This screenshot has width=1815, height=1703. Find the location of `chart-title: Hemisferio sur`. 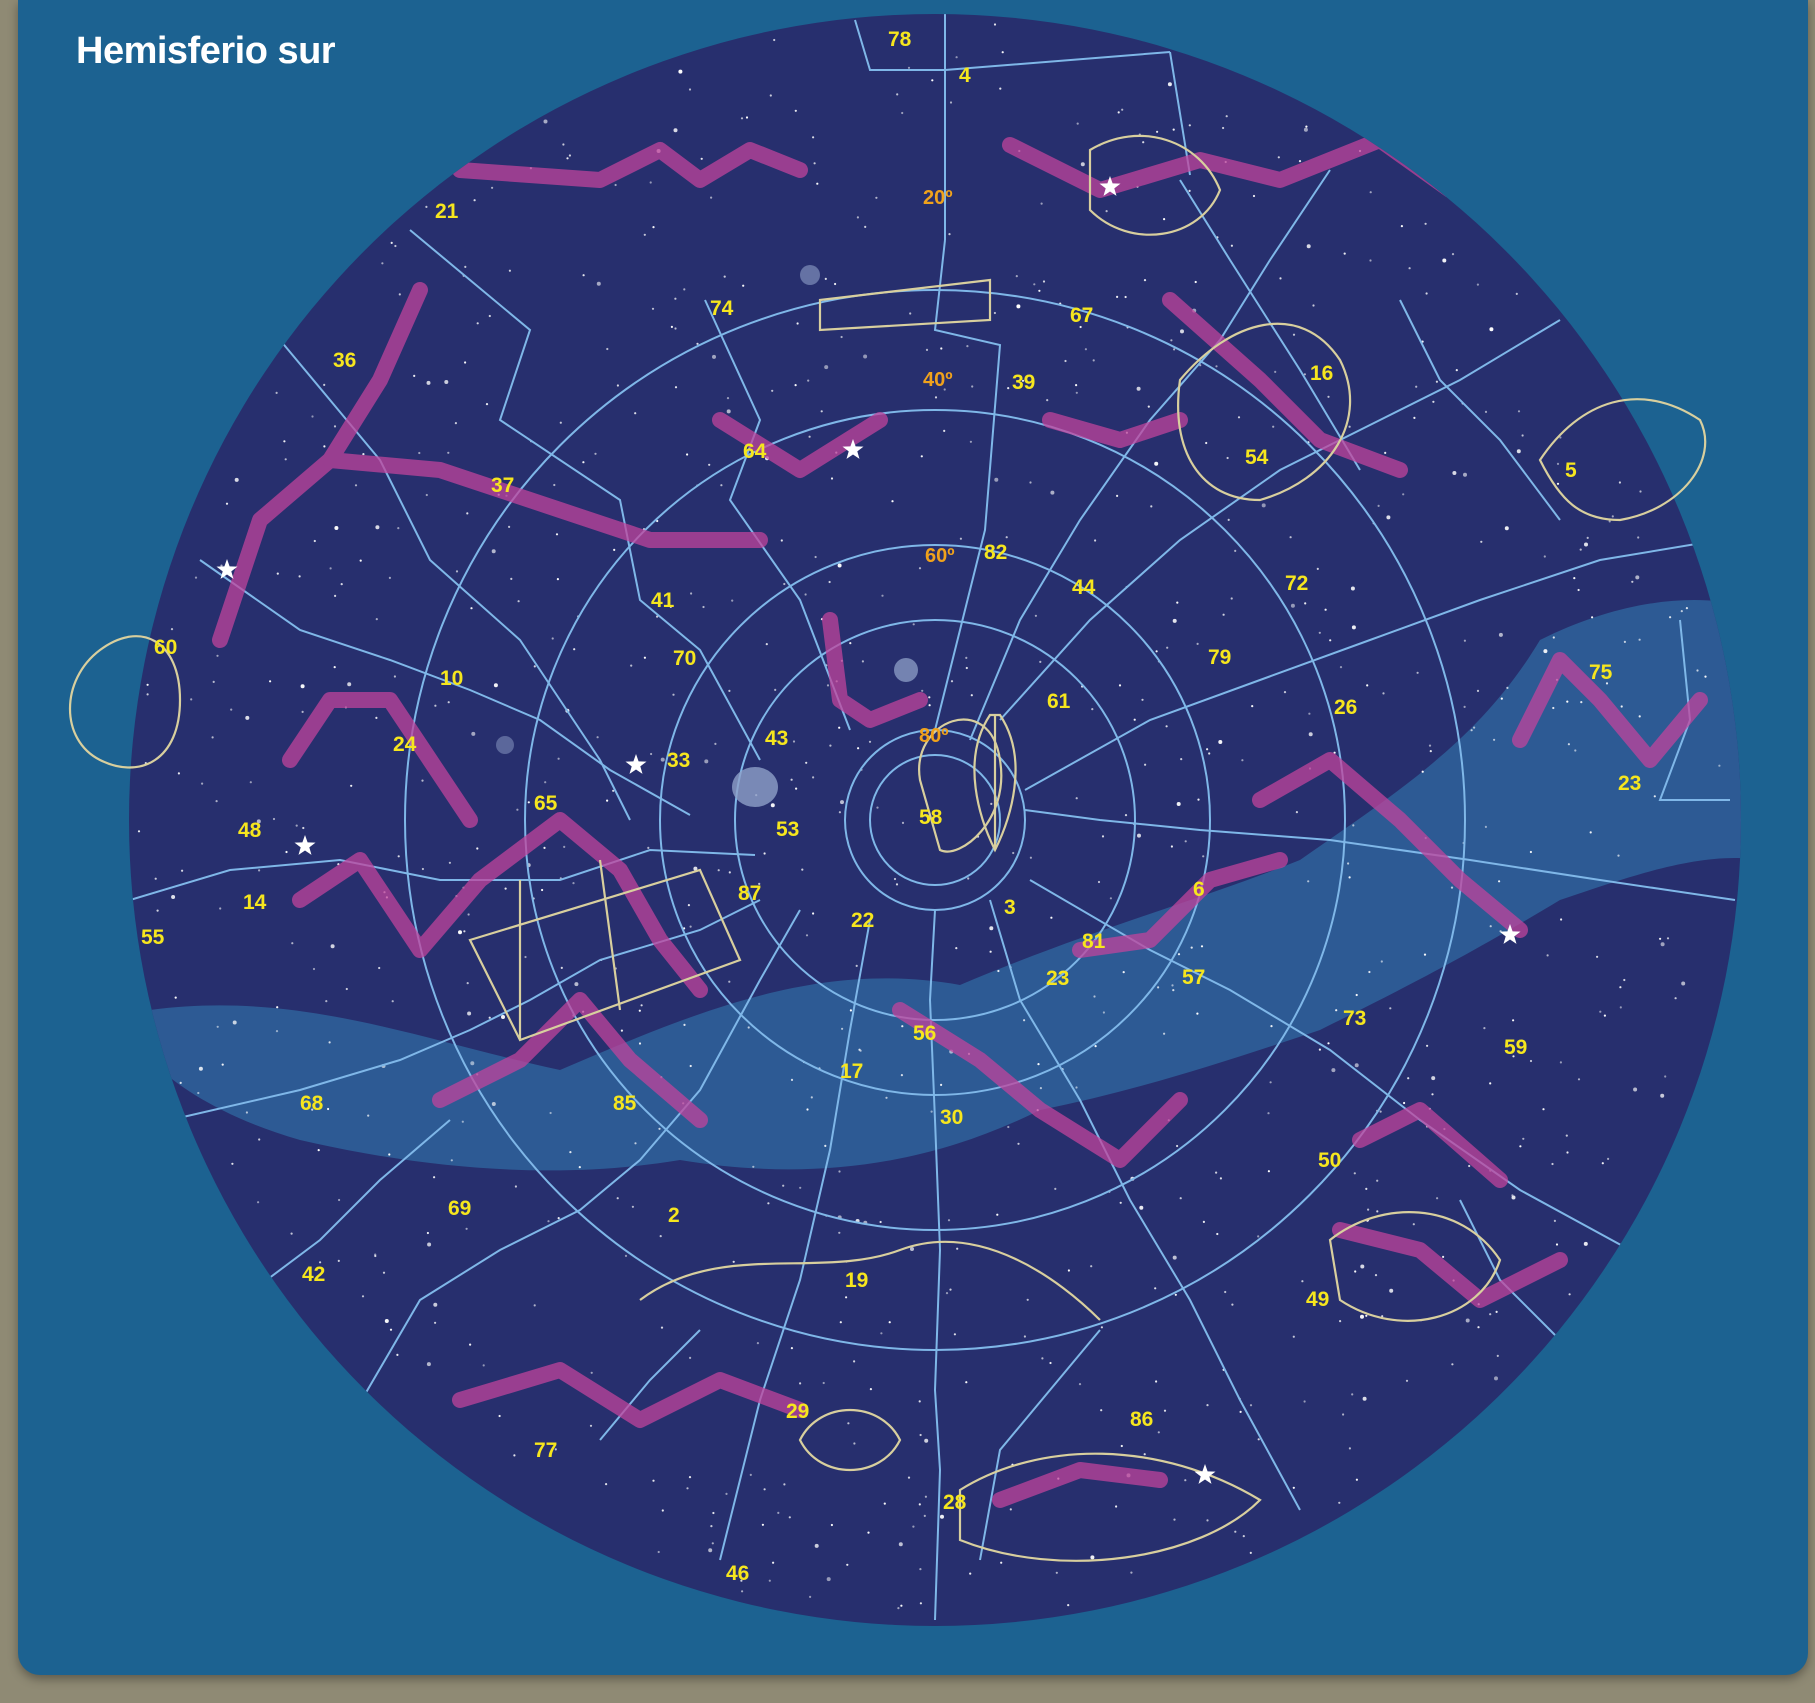

chart-title: Hemisferio sur is located at coordinates (206, 51).